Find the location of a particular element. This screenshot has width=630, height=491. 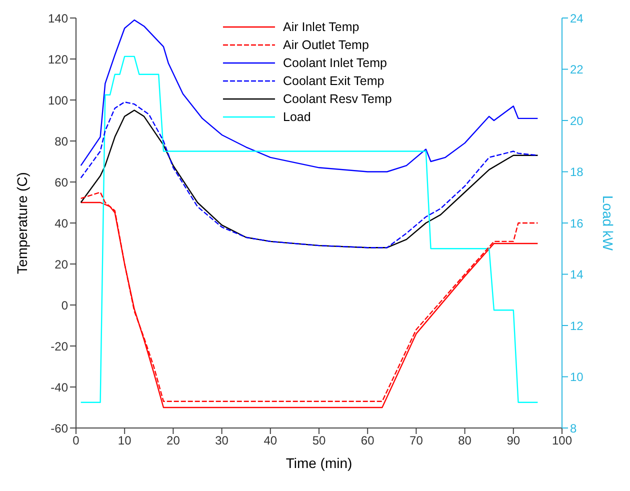

y-tick-label: 60 is located at coordinates (61, 182).